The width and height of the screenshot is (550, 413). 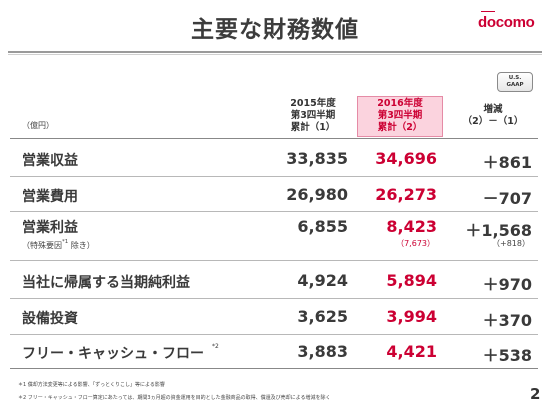 I want to click on current-period-highlight, so click(x=400, y=116).